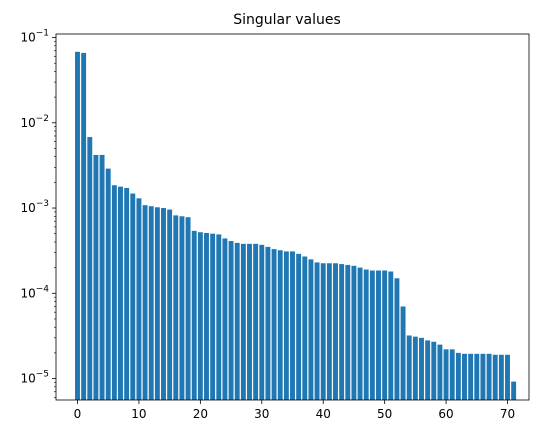 This screenshot has height=435, width=559. Describe the element at coordinates (287, 20) in the screenshot. I see `chart-title: Singular values` at that location.